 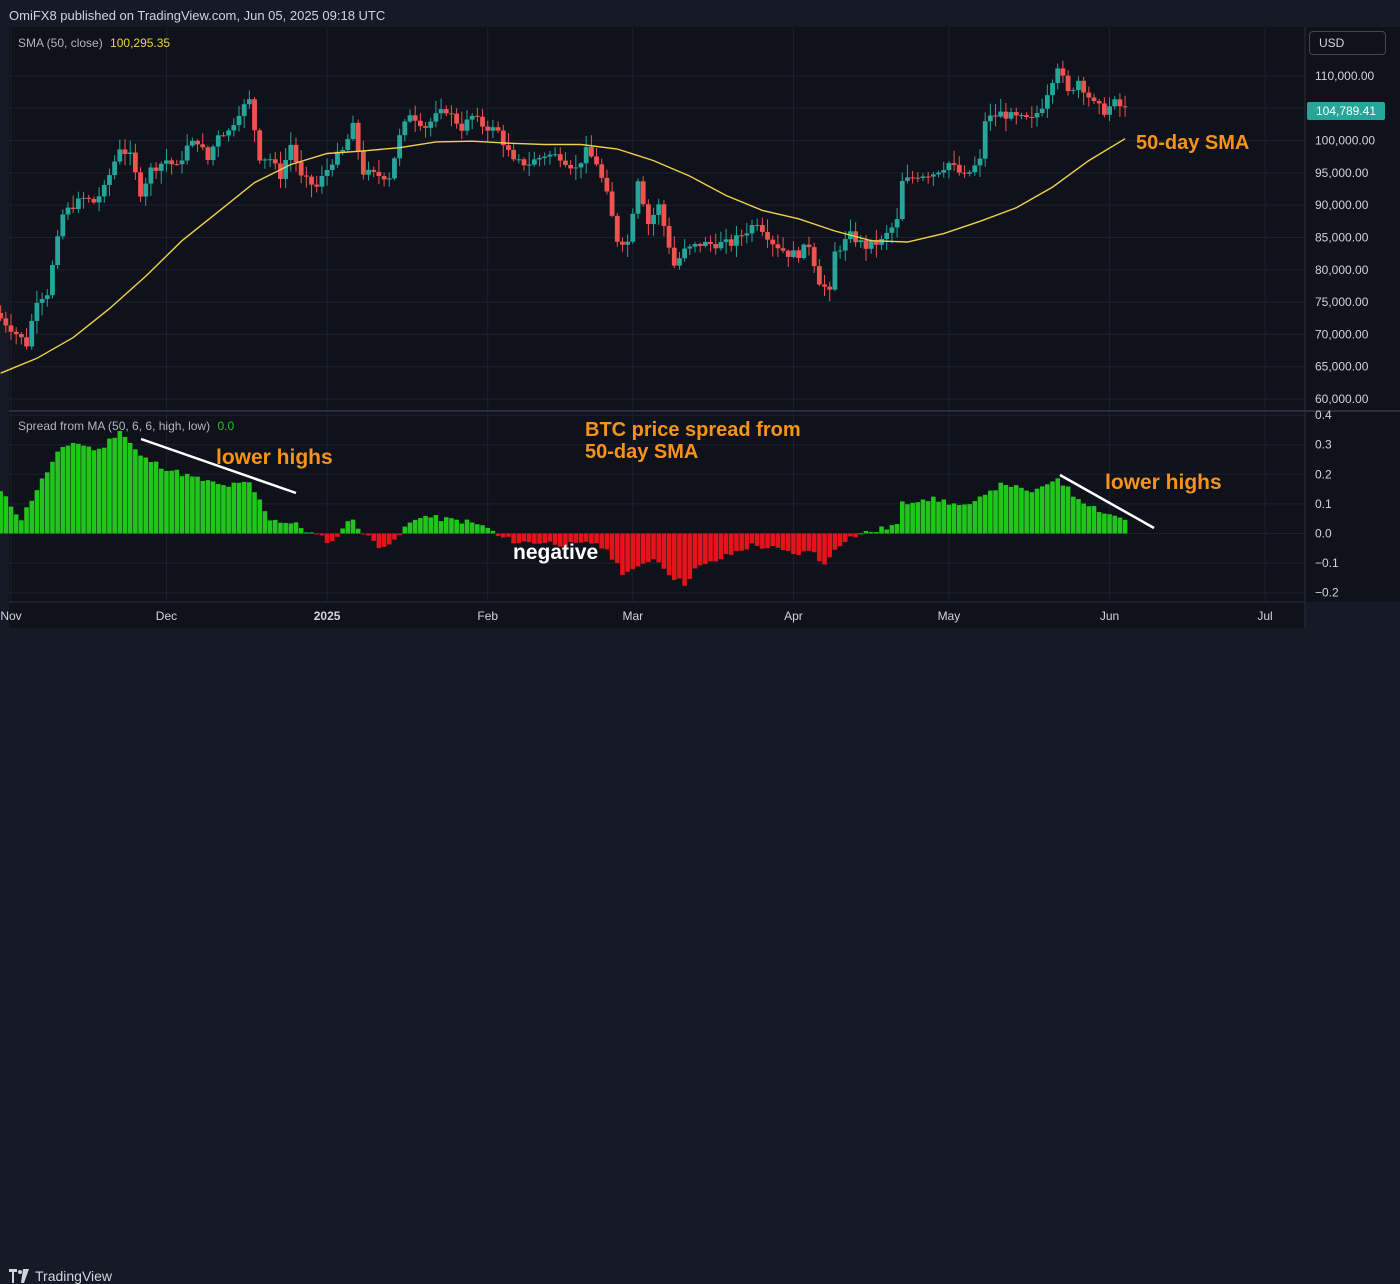 What do you see at coordinates (1342, 334) in the screenshot?
I see `price-tick-label: 70,000.00` at bounding box center [1342, 334].